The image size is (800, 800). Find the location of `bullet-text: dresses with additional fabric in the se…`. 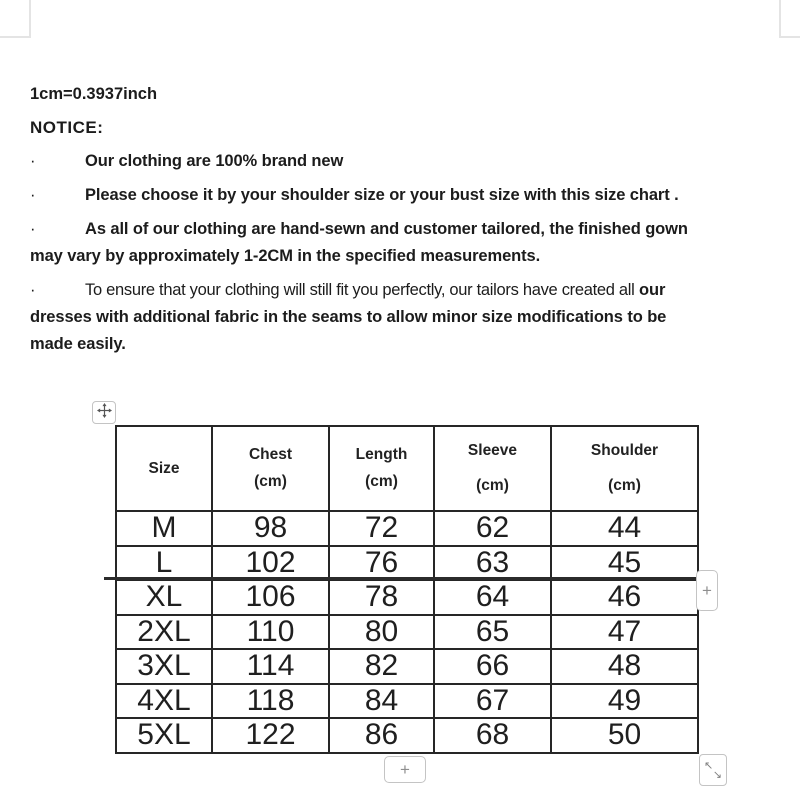

bullet-text: dresses with additional fabric in the se… is located at coordinates (348, 317).